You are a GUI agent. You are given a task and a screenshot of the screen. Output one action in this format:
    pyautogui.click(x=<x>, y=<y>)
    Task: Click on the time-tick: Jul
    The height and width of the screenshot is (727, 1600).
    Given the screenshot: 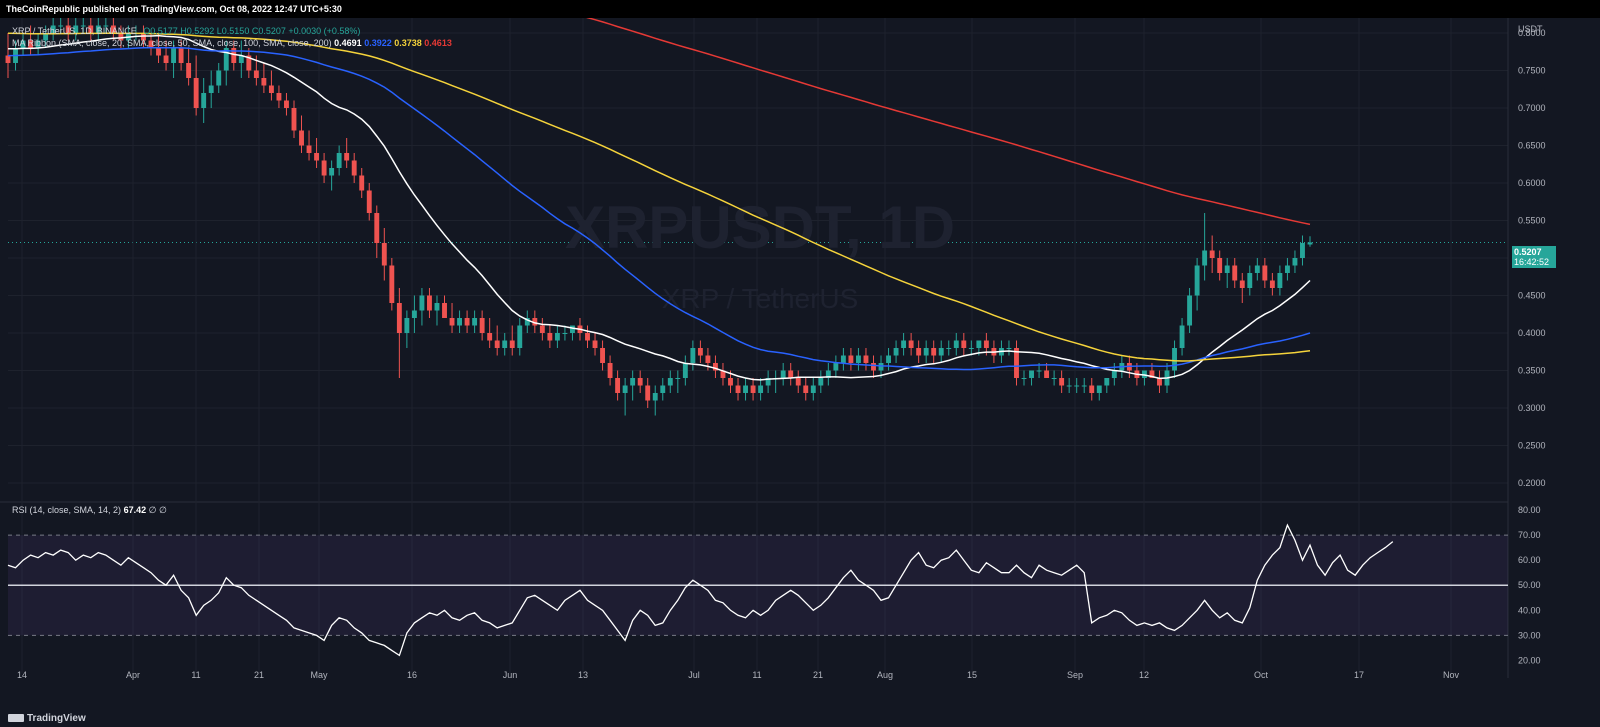 What is the action you would take?
    pyautogui.click(x=694, y=675)
    